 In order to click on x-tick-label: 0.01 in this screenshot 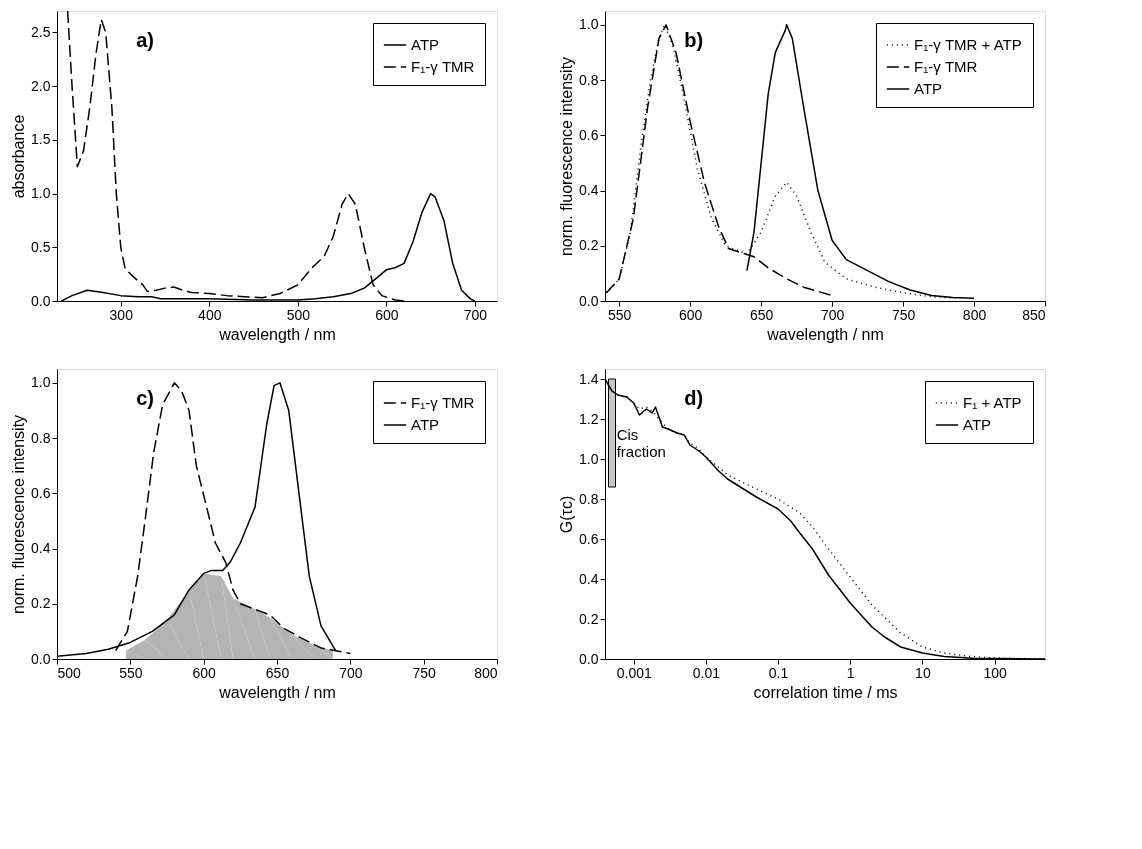, I will do `click(706, 672)`.